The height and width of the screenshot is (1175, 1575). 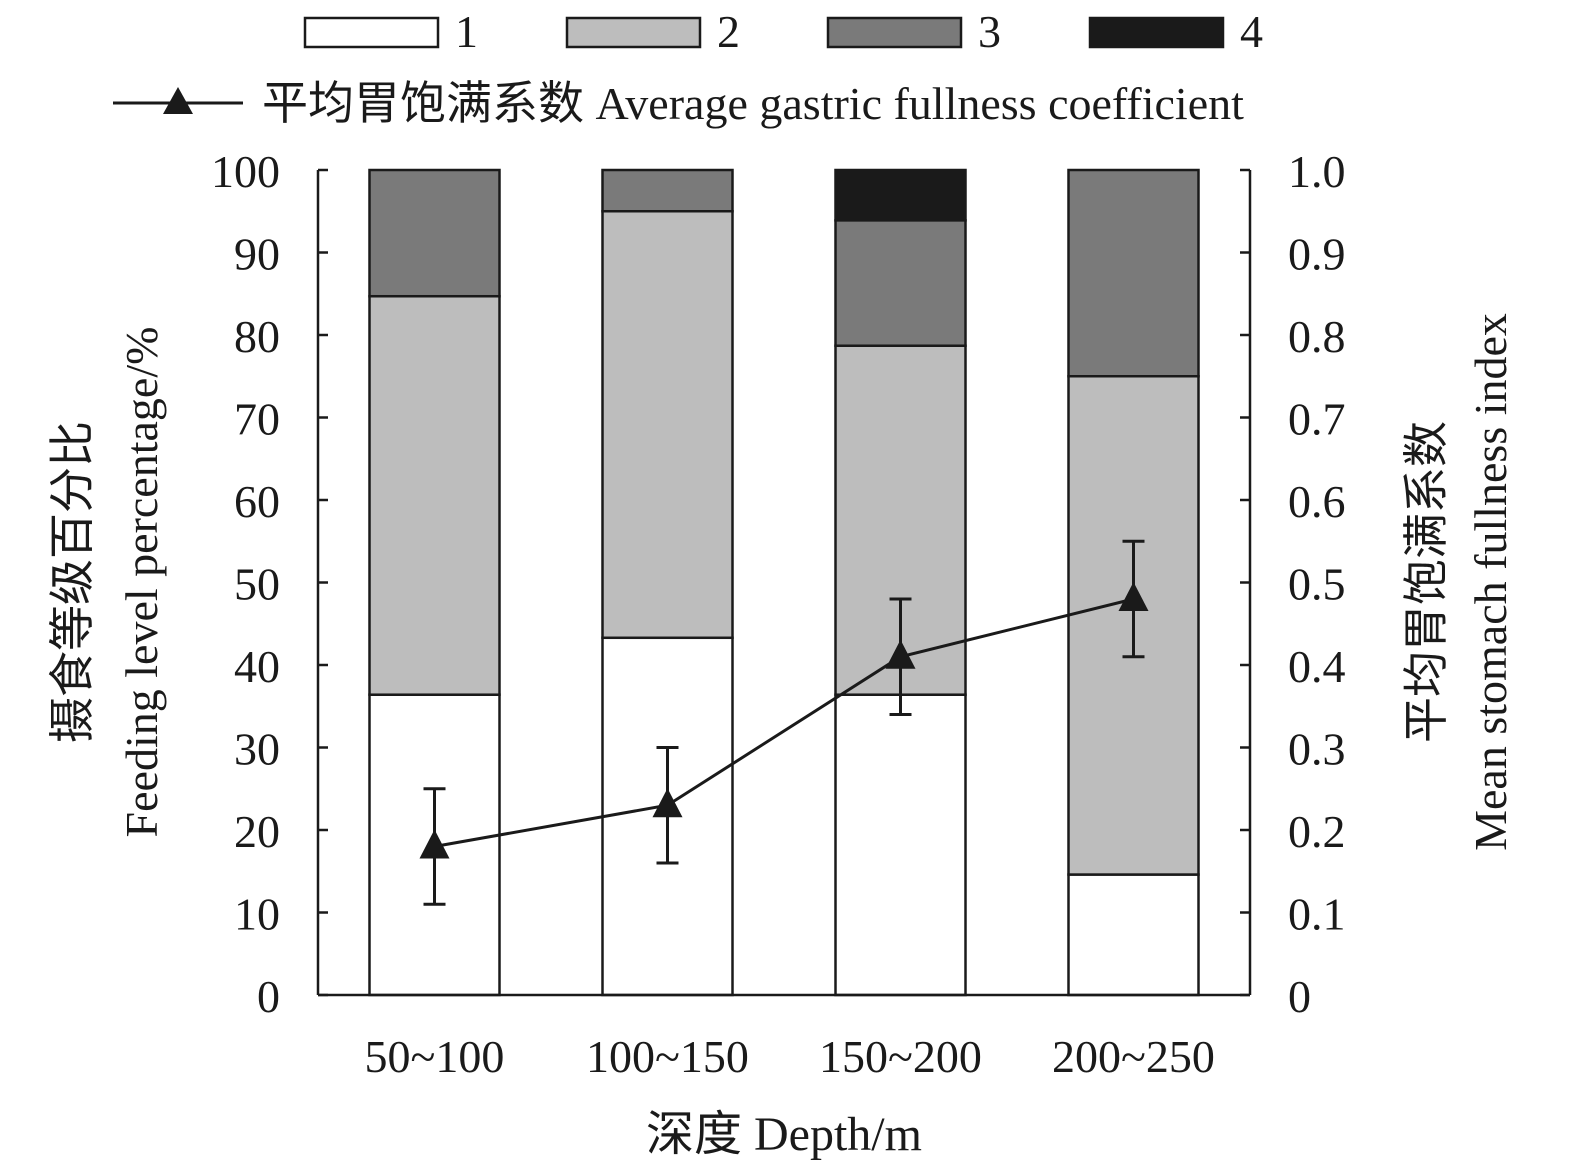 What do you see at coordinates (1133, 273) in the screenshot?
I see `bar-200~250-level-3` at bounding box center [1133, 273].